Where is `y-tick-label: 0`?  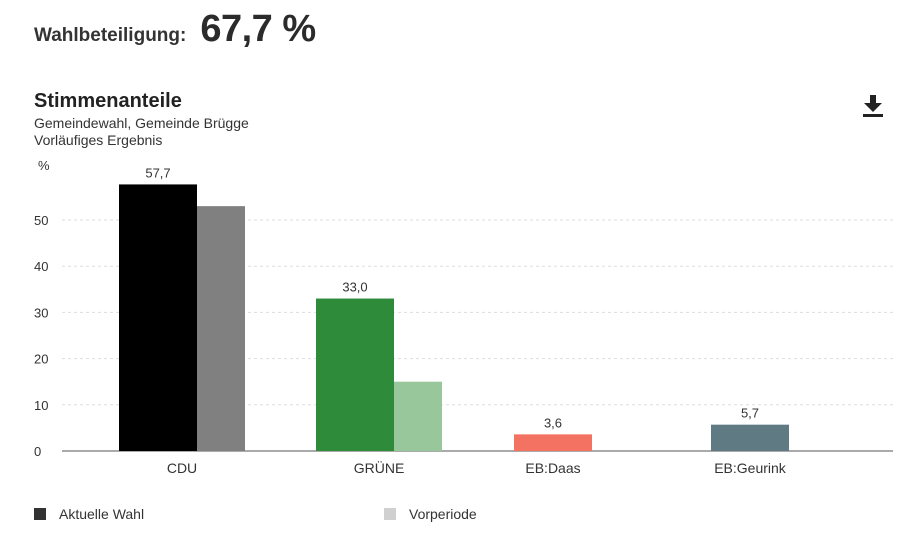
y-tick-label: 0 is located at coordinates (37, 451).